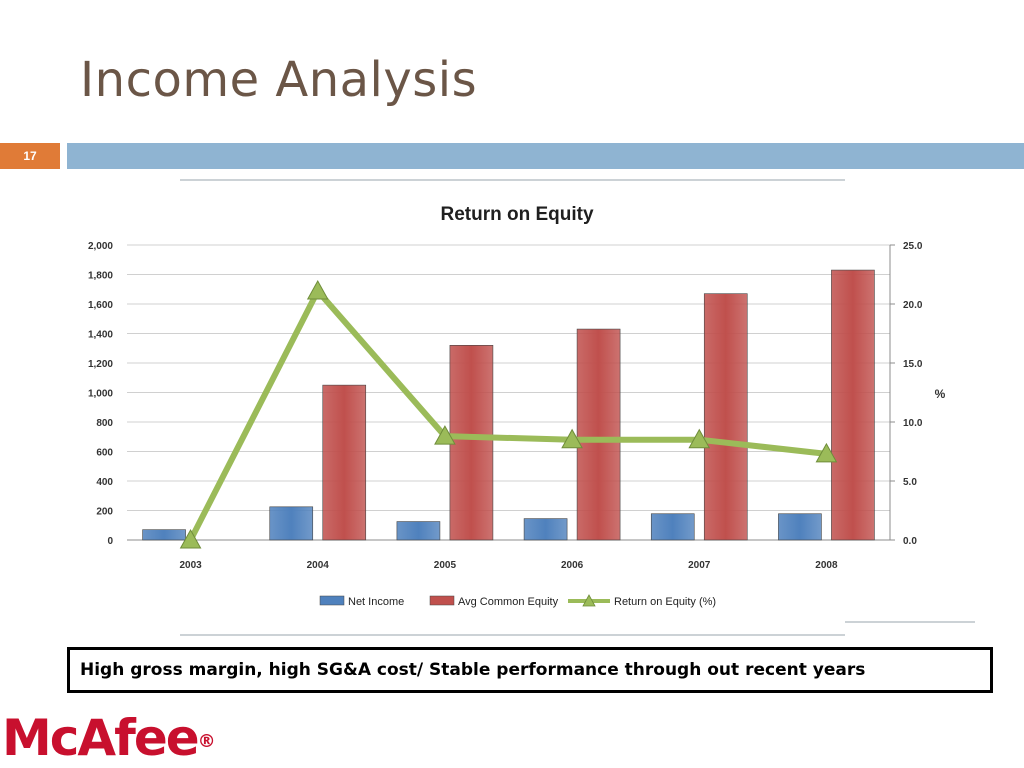  I want to click on x-tick-label: 2004, so click(318, 565).